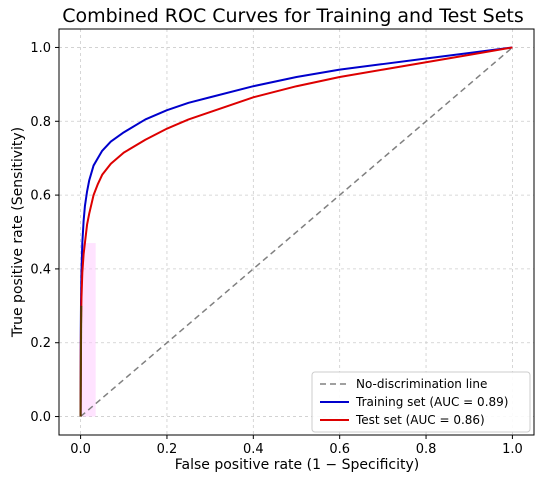  What do you see at coordinates (512, 449) in the screenshot?
I see `x-tick-label: 1.0` at bounding box center [512, 449].